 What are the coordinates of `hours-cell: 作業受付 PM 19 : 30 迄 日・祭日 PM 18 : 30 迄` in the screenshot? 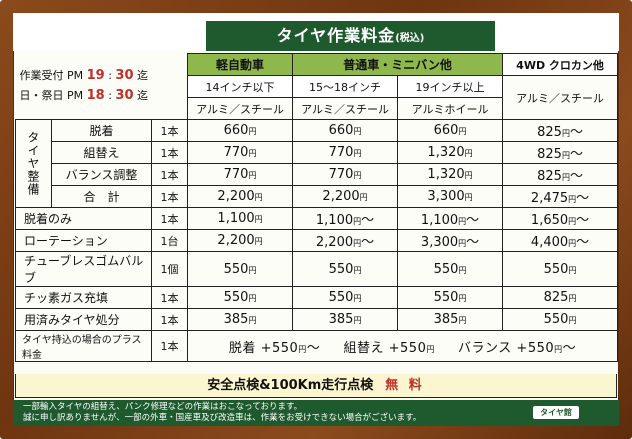 It's located at (102, 87).